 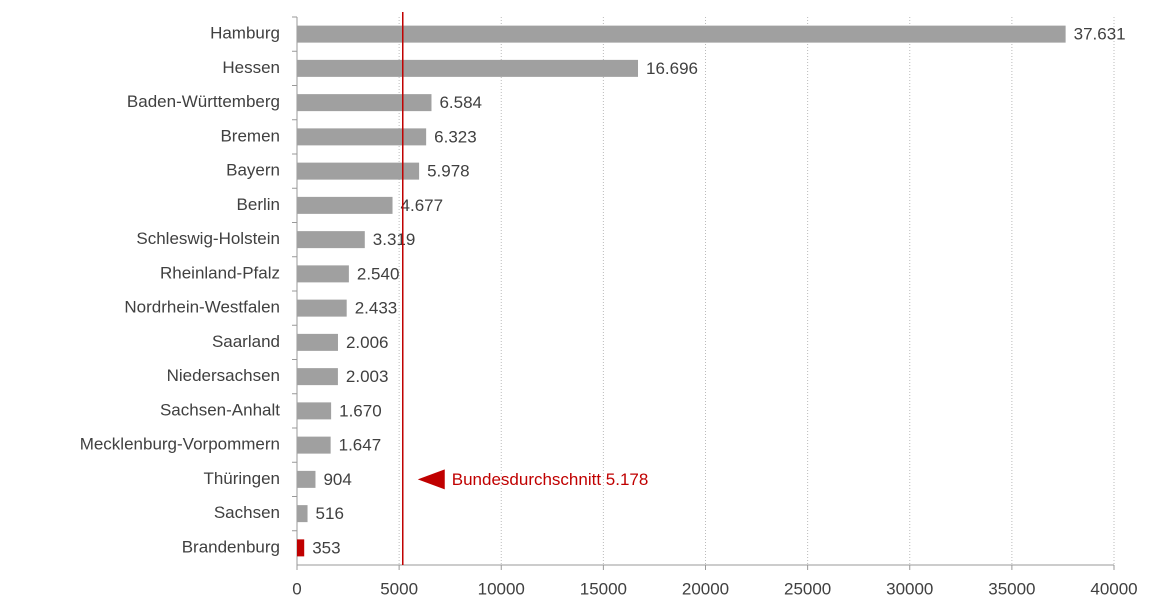 What do you see at coordinates (550, 479) in the screenshot?
I see `annotation: Bundesdurchschnitt 5.178` at bounding box center [550, 479].